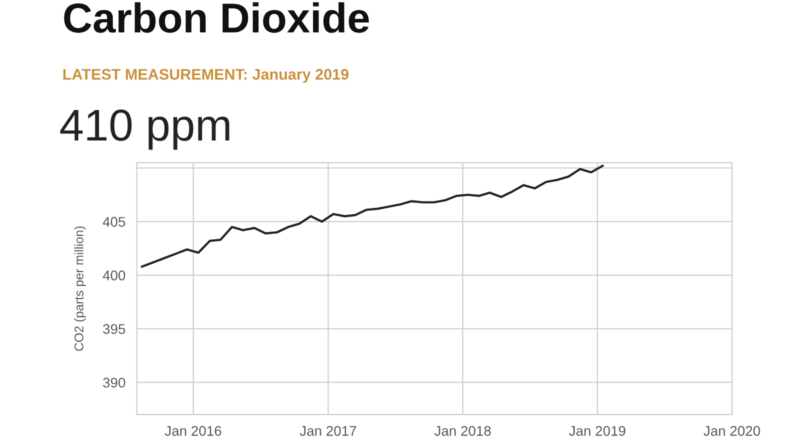  What do you see at coordinates (114, 329) in the screenshot?
I see `y-tick-label: 395` at bounding box center [114, 329].